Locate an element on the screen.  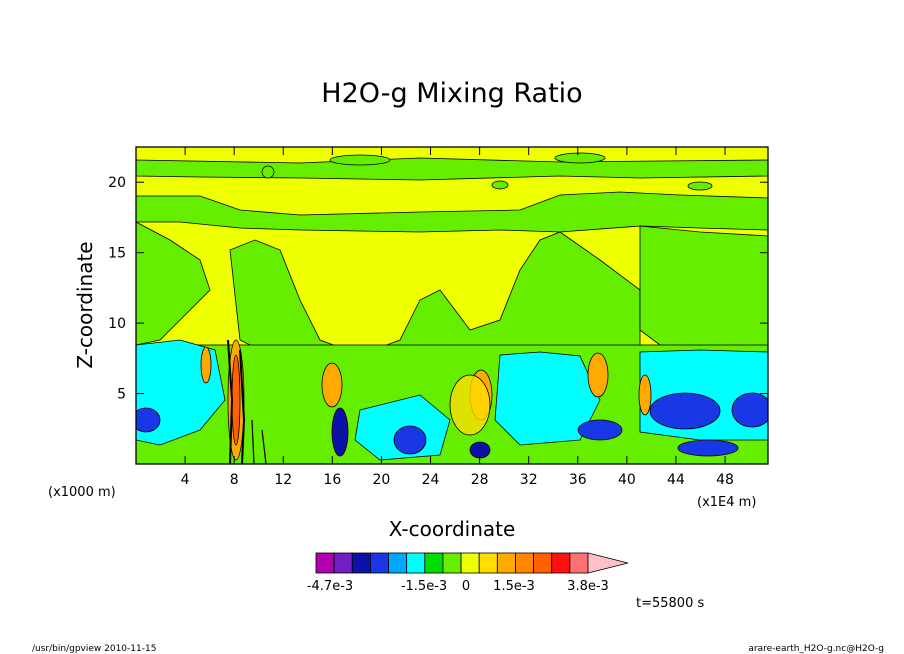
x-tick-label: 48 is located at coordinates (725, 480).